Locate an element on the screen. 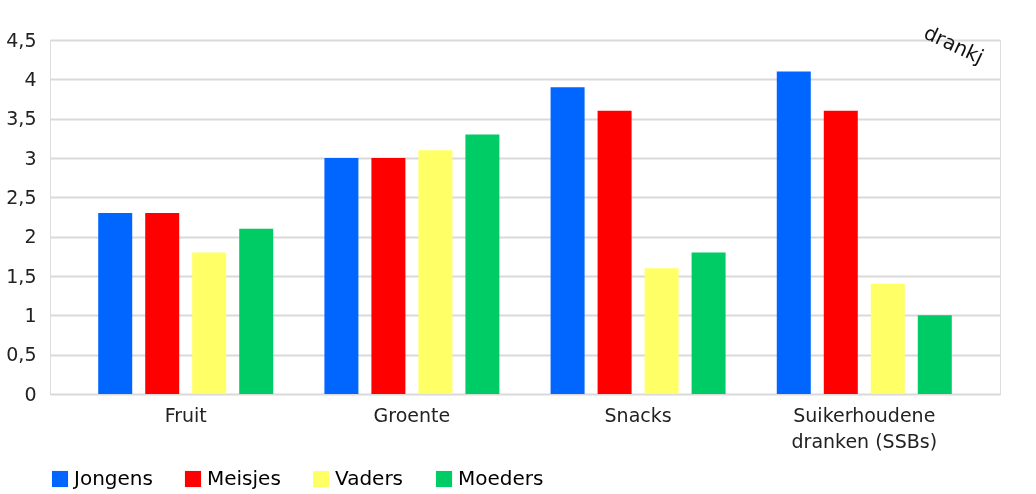 Image resolution: width=1036 pixels, height=494 pixels. legend-label: Jongens is located at coordinates (112, 478).